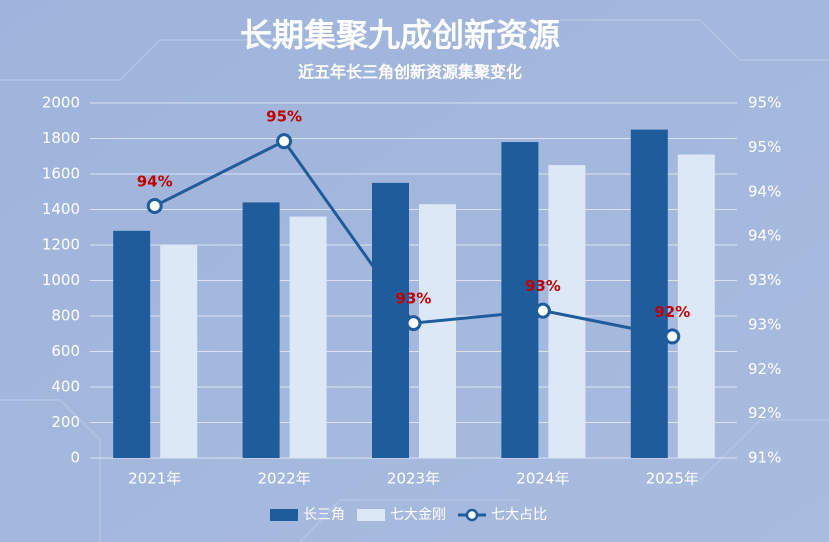 The height and width of the screenshot is (542, 829). What do you see at coordinates (61, 103) in the screenshot?
I see `y-tick-label: 2000` at bounding box center [61, 103].